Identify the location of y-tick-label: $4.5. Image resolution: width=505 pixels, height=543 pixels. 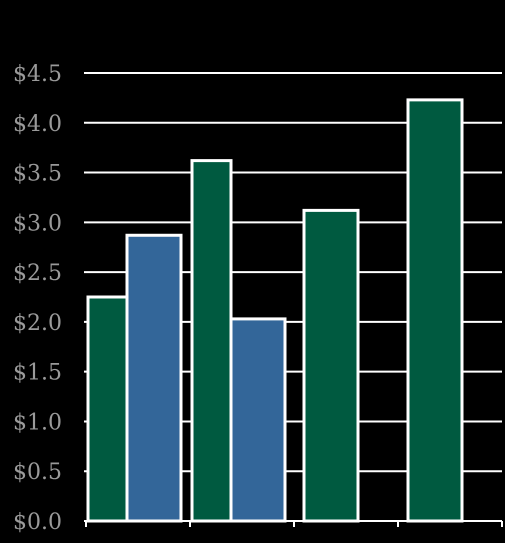
(37, 74).